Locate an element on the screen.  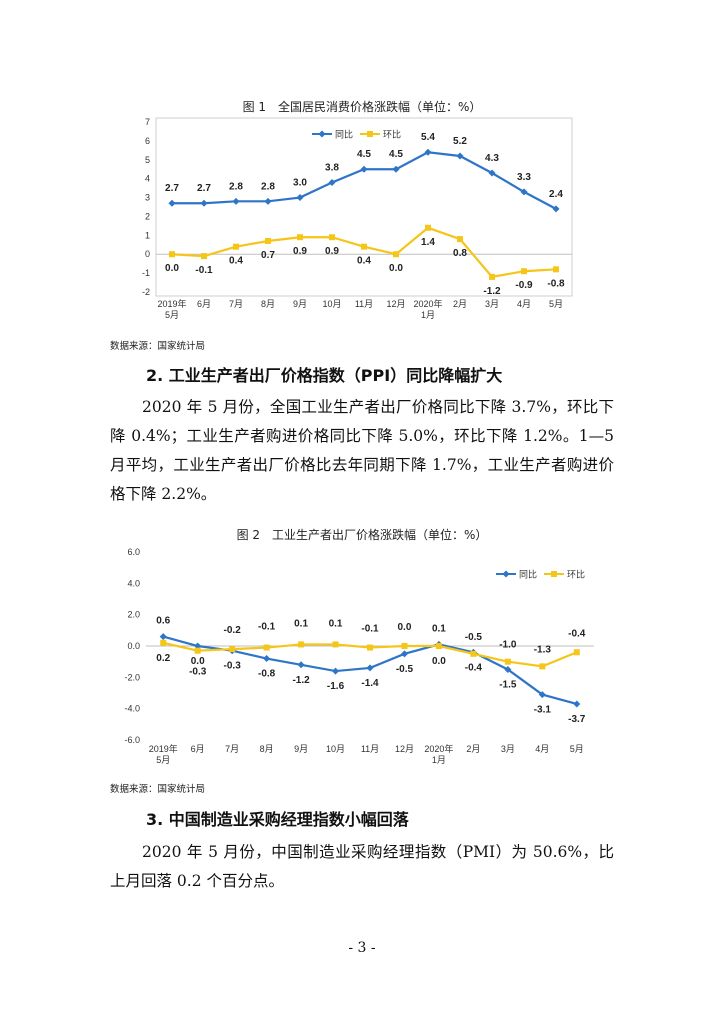
data-label: -0.9 is located at coordinates (524, 285).